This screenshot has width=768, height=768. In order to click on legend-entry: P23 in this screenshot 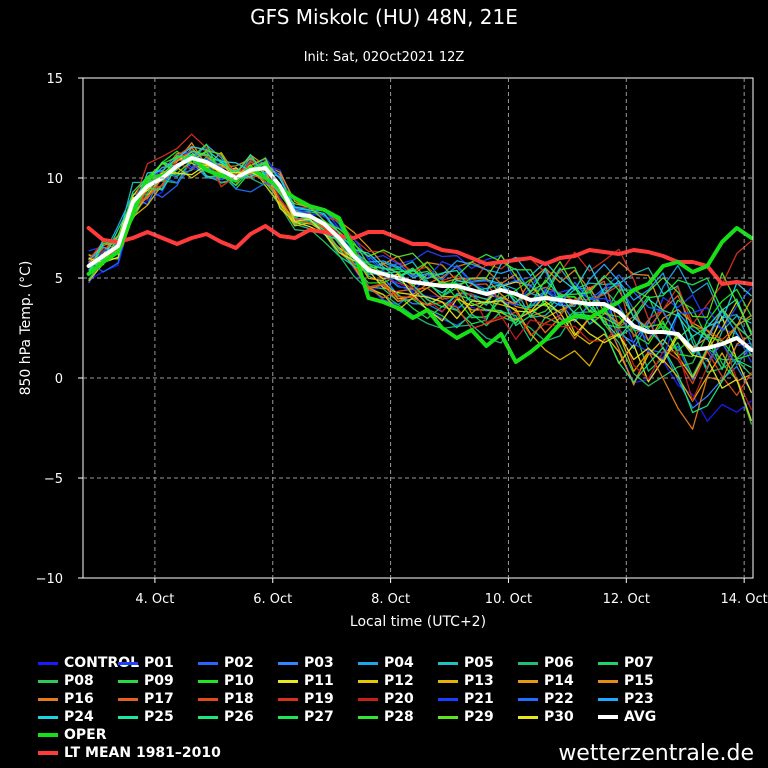, I will do `click(626, 699)`.